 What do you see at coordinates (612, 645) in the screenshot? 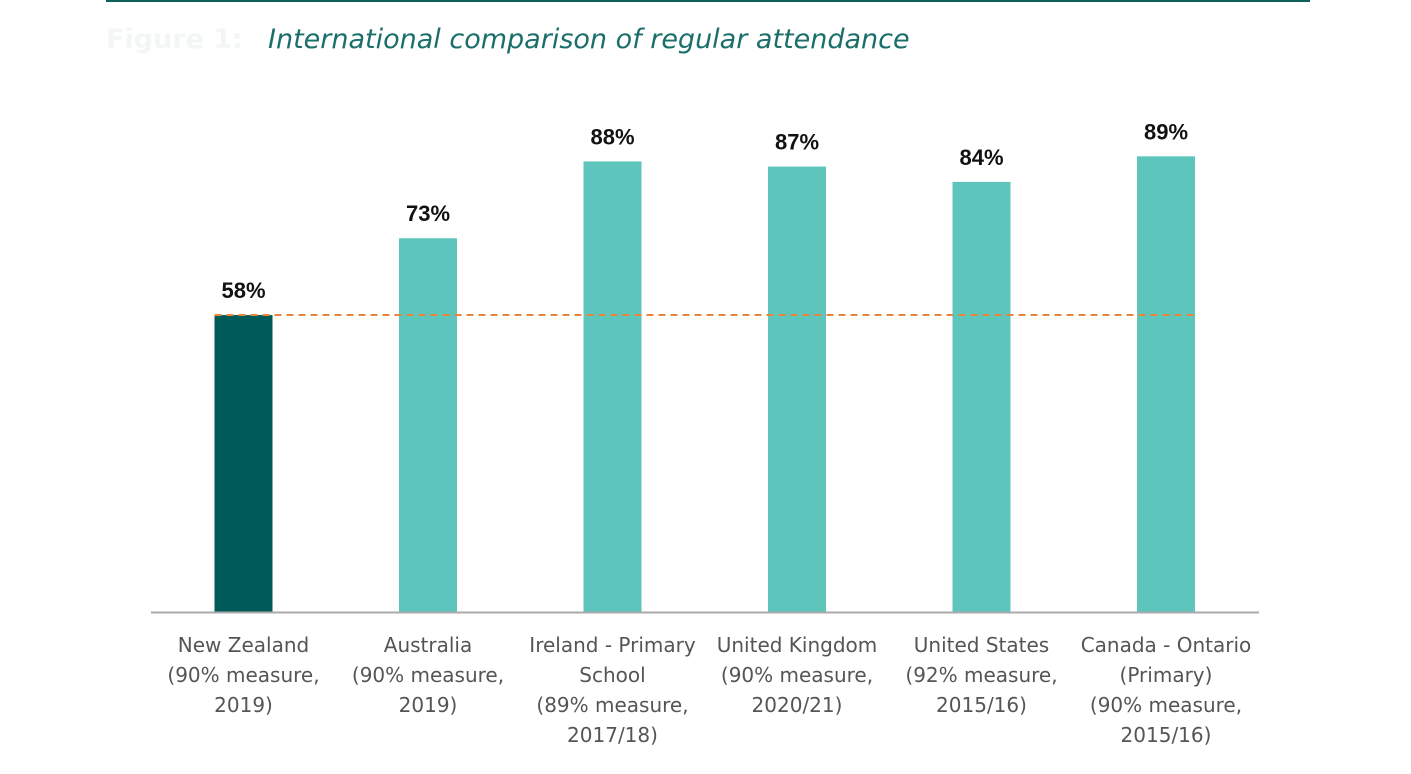
I see `category-label-2-line-0: Ireland - Primary` at bounding box center [612, 645].